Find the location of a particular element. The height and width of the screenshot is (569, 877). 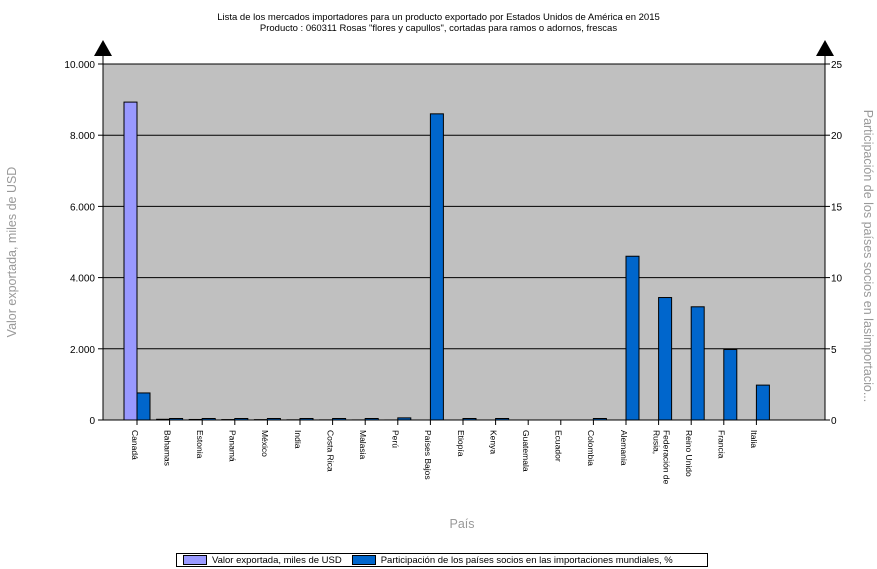

legend-swatch-value is located at coordinates (195, 560).